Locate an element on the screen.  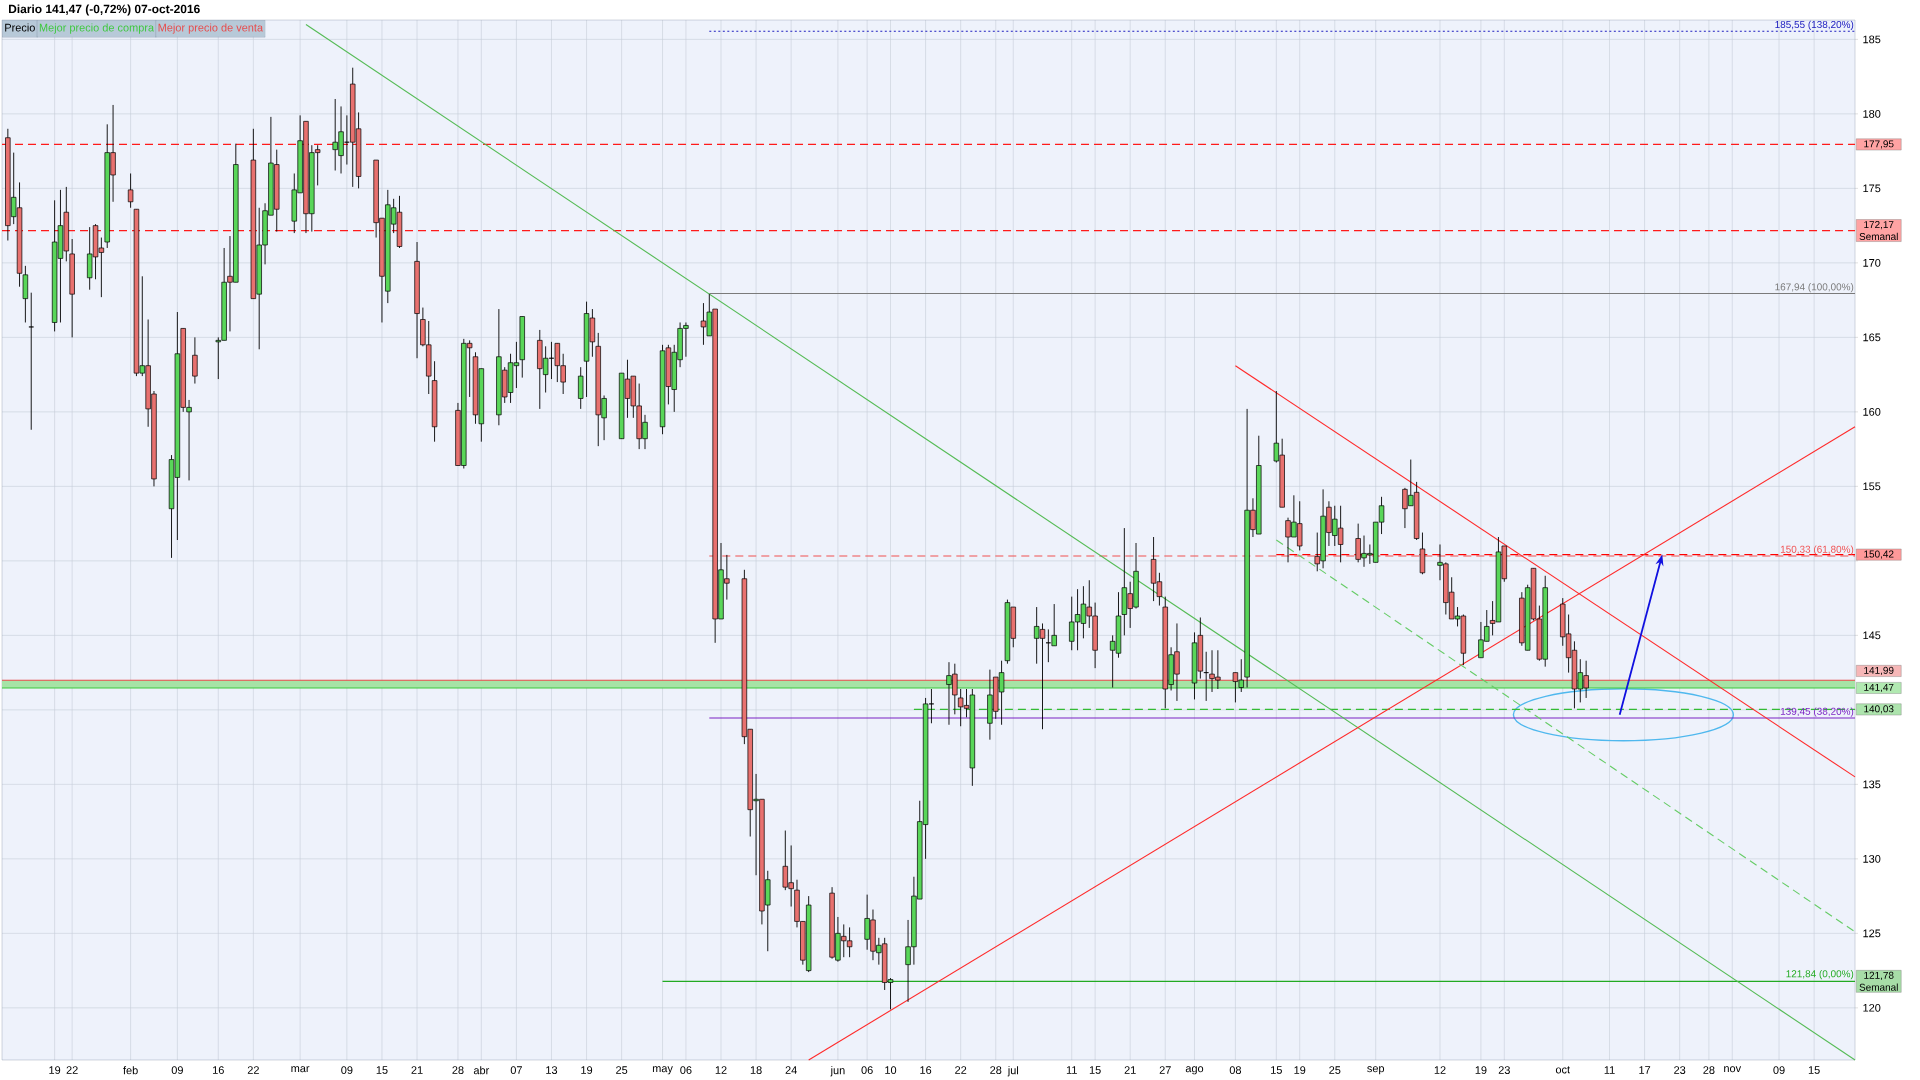
data-label: 150,42 is located at coordinates (1879, 554).